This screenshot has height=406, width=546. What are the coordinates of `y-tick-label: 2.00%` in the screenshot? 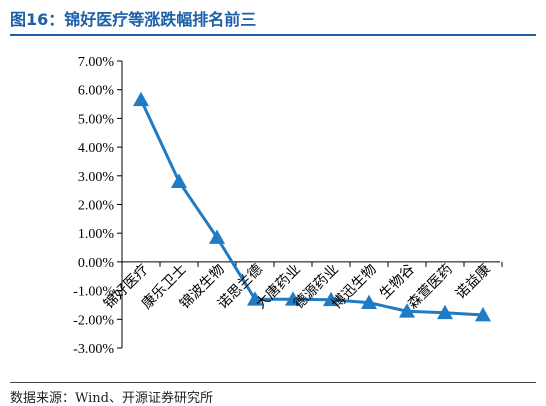 It's located at (96, 206).